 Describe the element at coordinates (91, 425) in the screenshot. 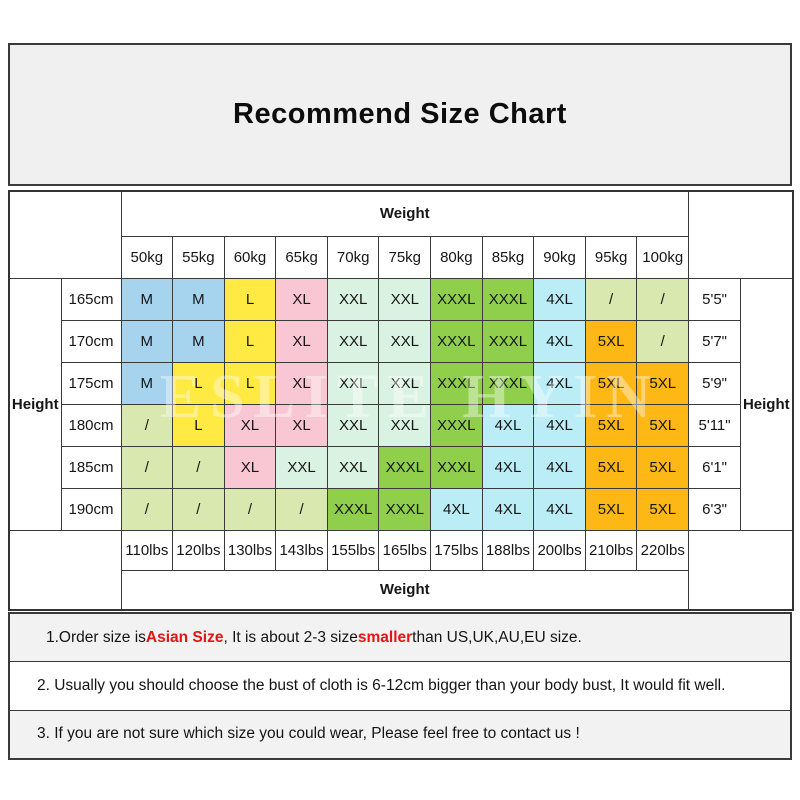

I see `height-cm-label: 180cm` at that location.